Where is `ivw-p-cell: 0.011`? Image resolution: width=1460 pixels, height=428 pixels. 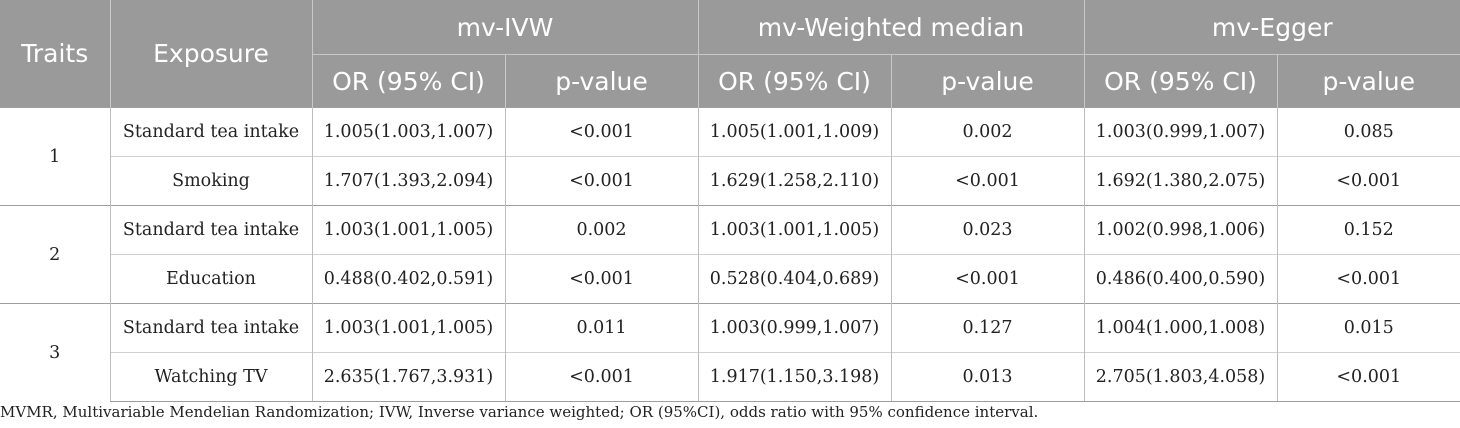
ivw-p-cell: 0.011 is located at coordinates (601, 328).